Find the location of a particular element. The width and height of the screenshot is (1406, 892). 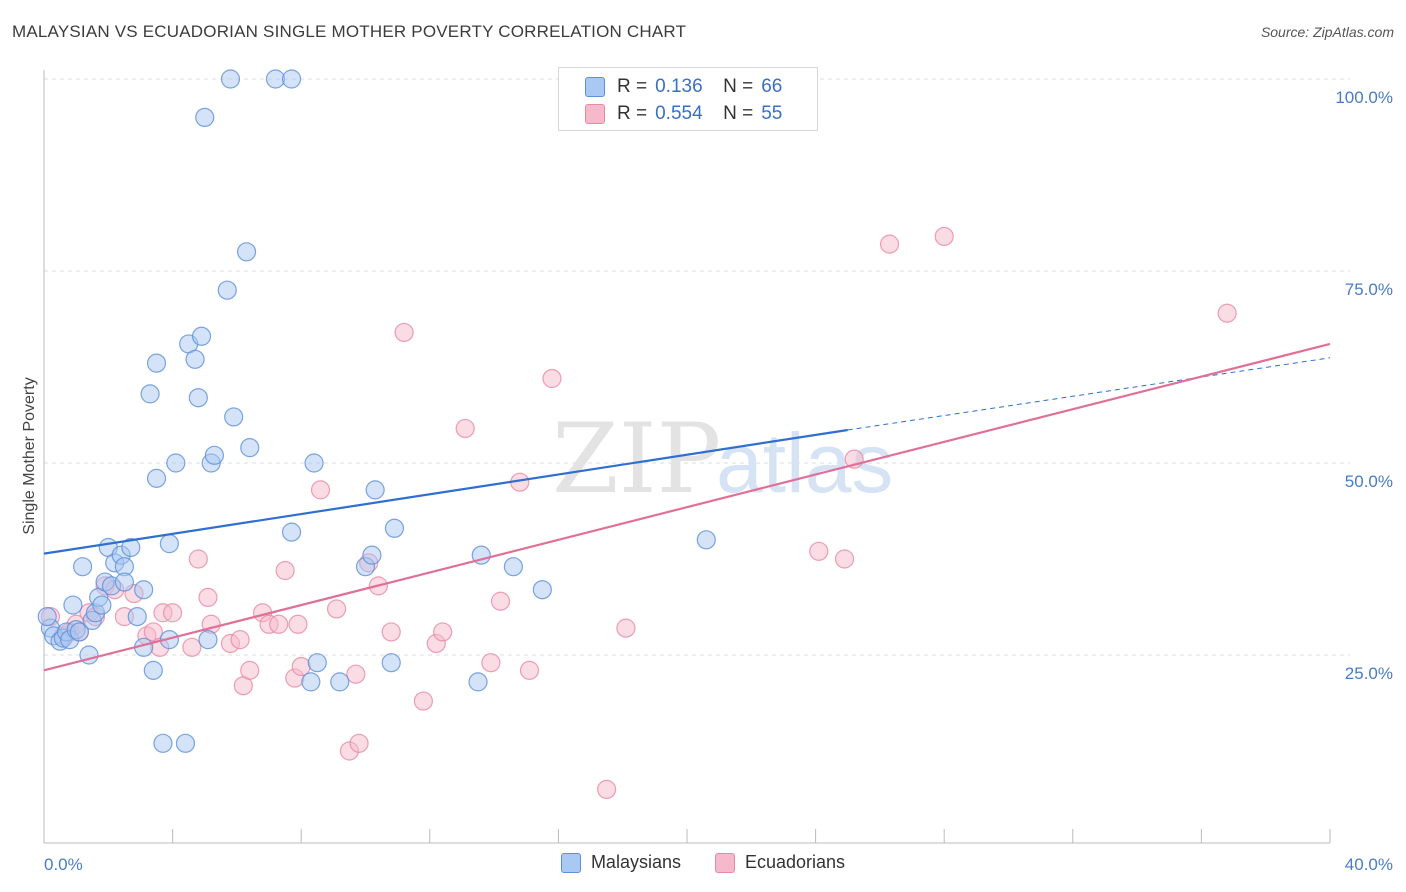

series-swatch-ecuadorians is located at coordinates (724, 862).